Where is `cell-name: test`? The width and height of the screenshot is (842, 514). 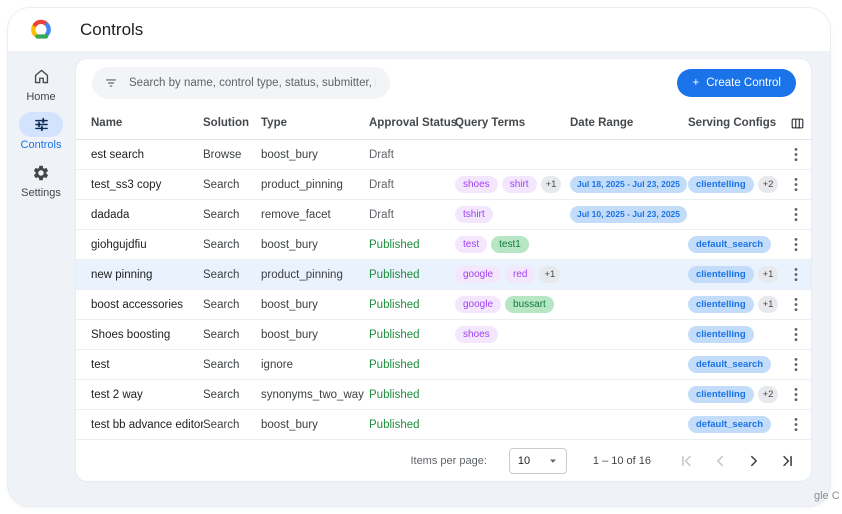
cell-name: test is located at coordinates (100, 364).